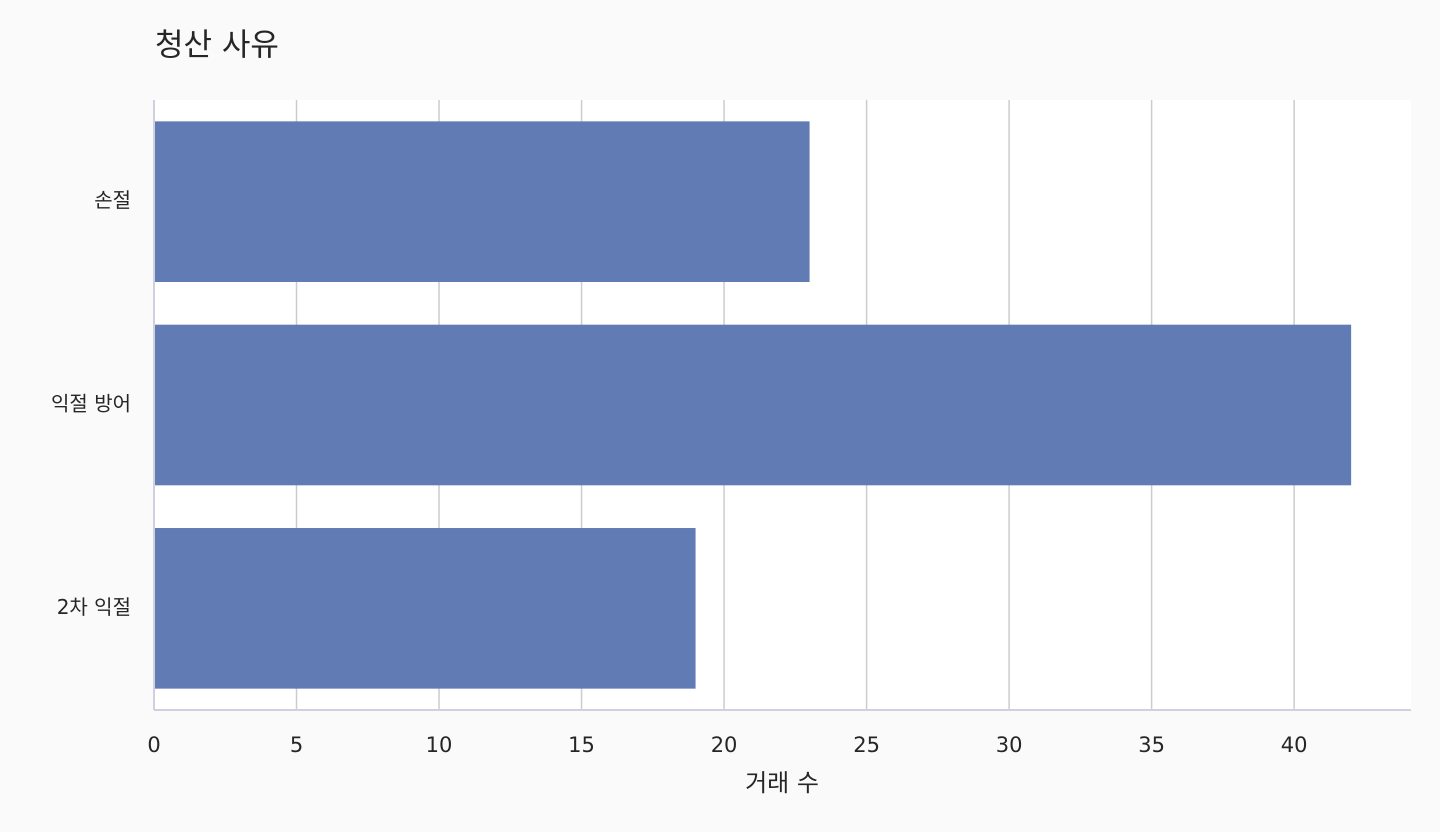  Describe the element at coordinates (439, 745) in the screenshot. I see `x-tick-label: 10` at that location.